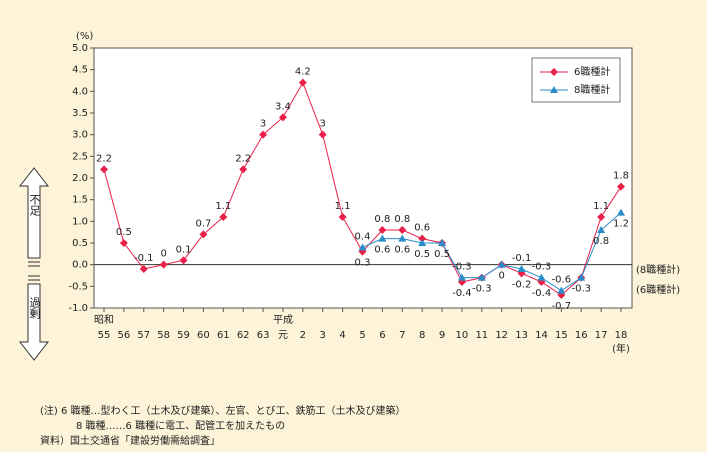 The image size is (707, 452). Describe the element at coordinates (184, 249) in the screenshot. I see `data-label: 0.1` at that location.